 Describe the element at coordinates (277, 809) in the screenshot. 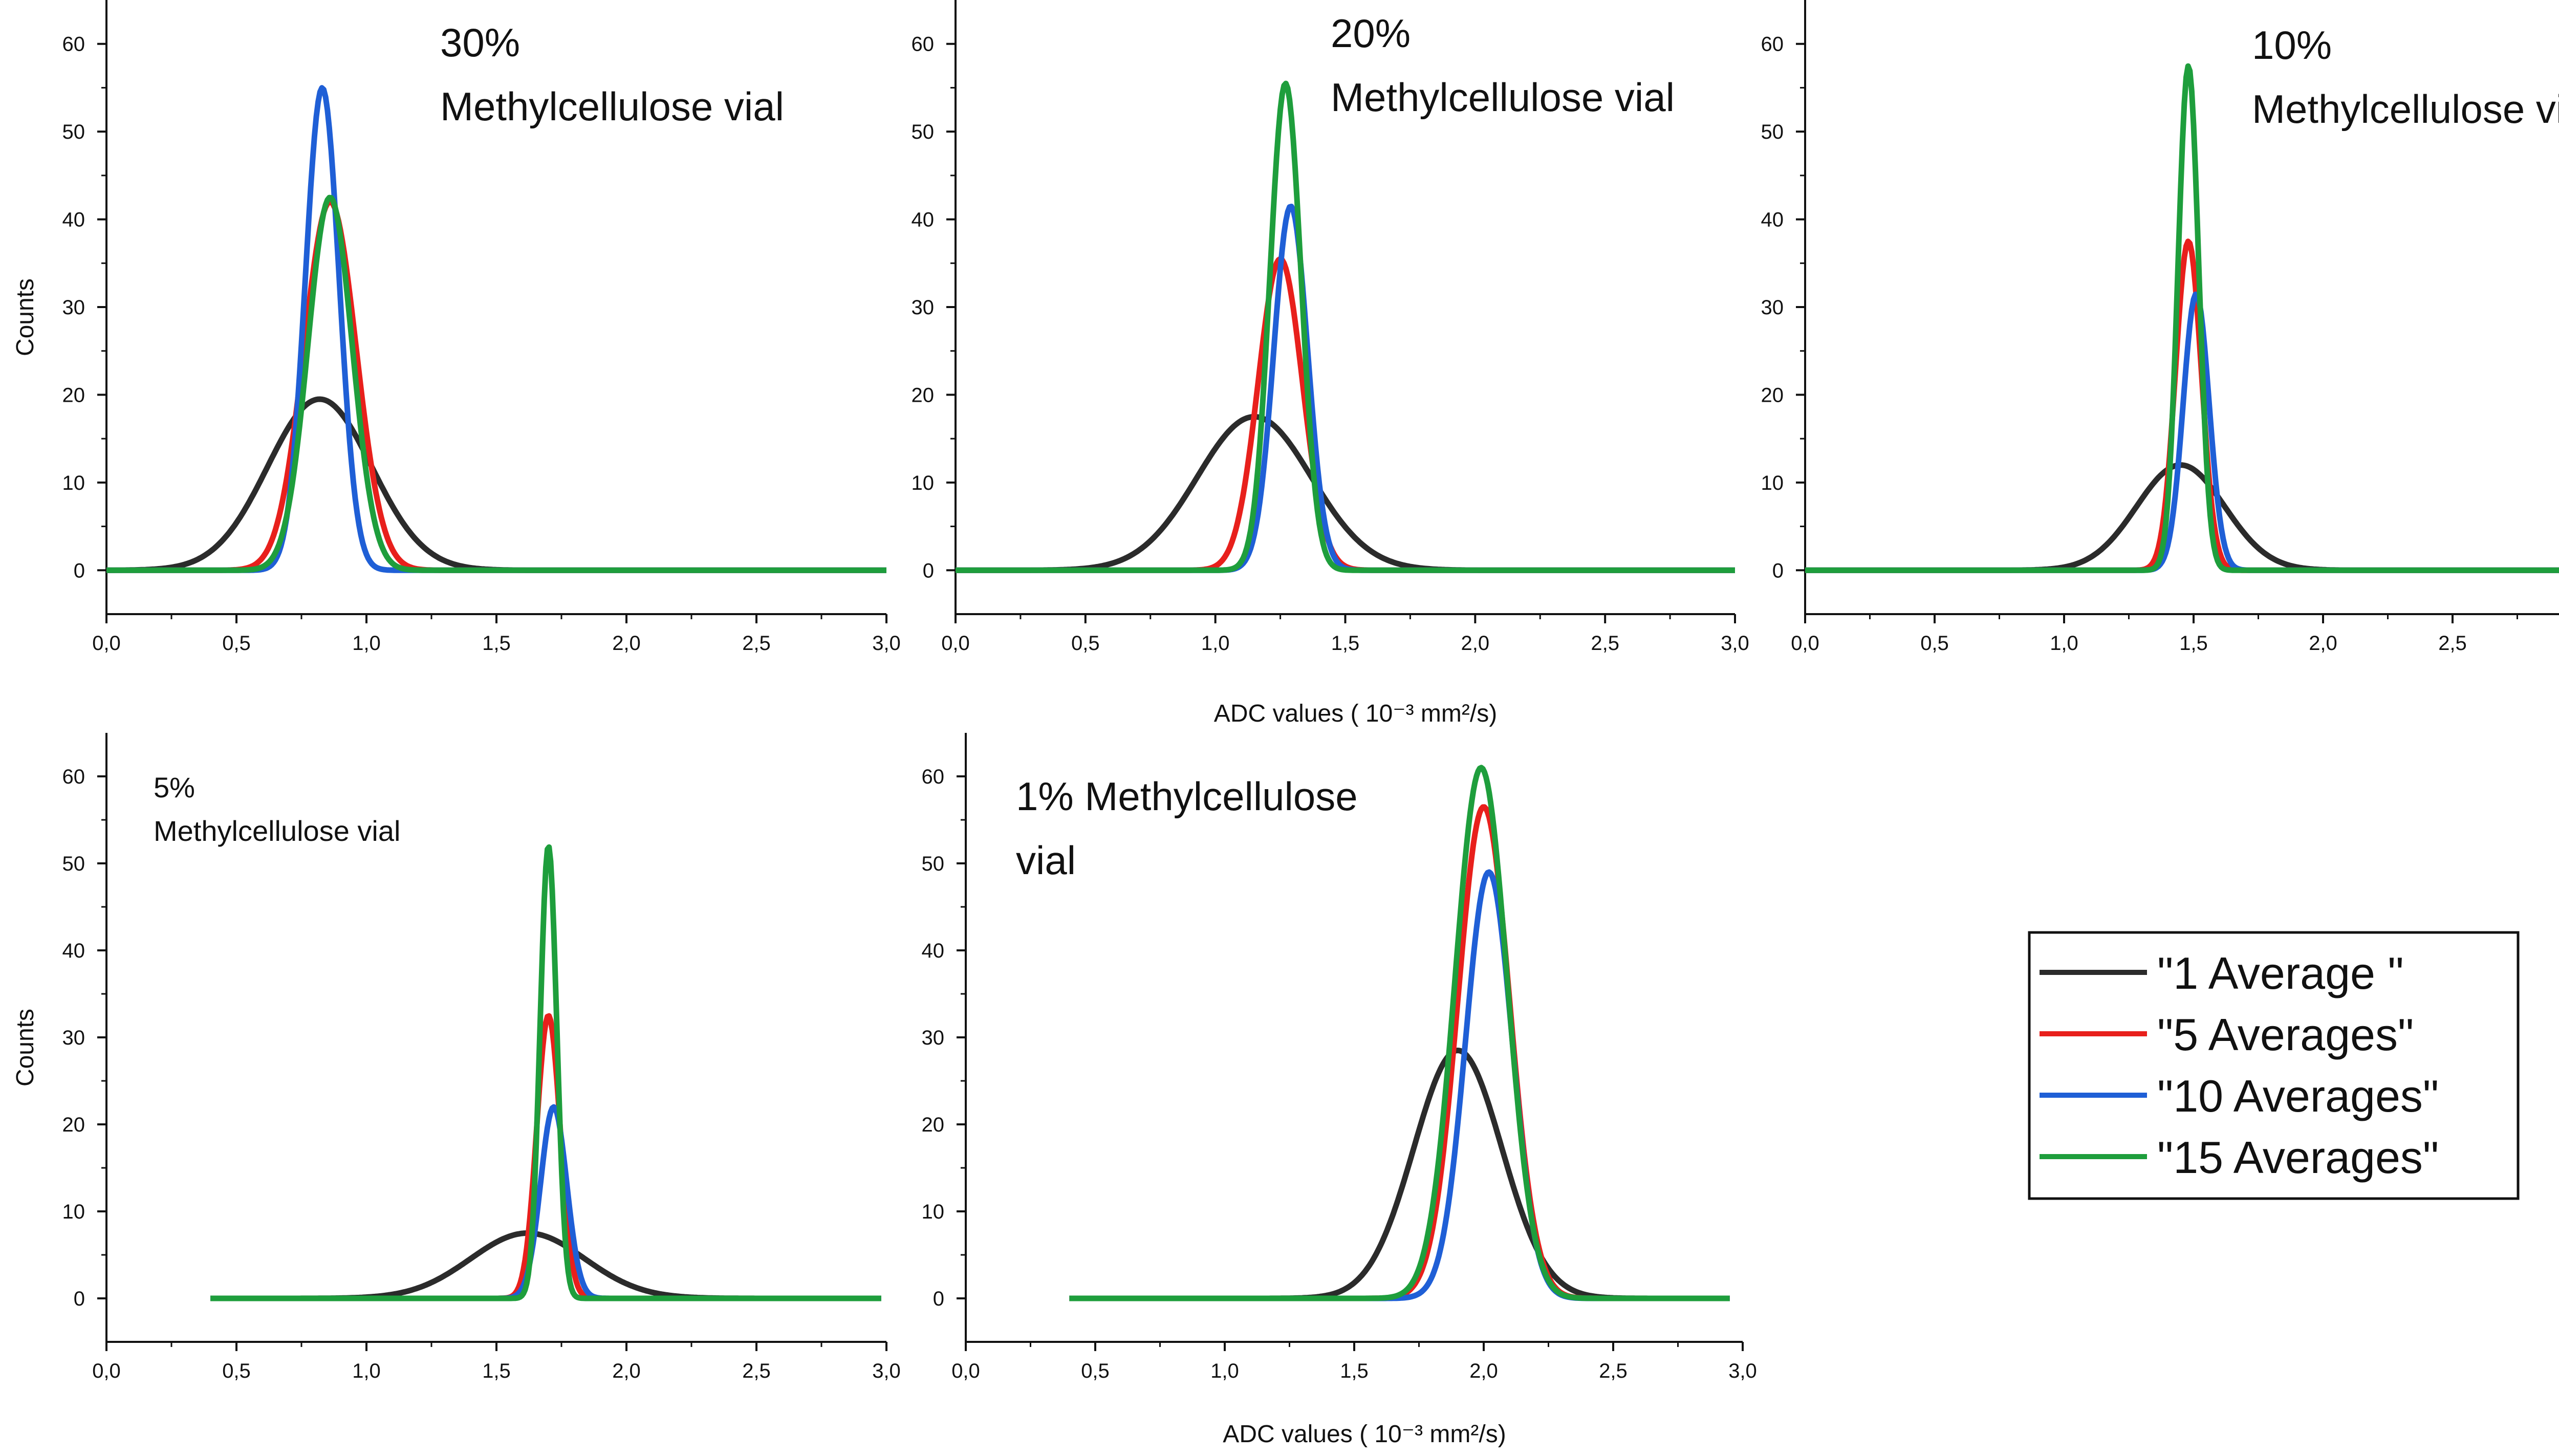

I see `panel-title: 5% Methylcellulose vial` at that location.